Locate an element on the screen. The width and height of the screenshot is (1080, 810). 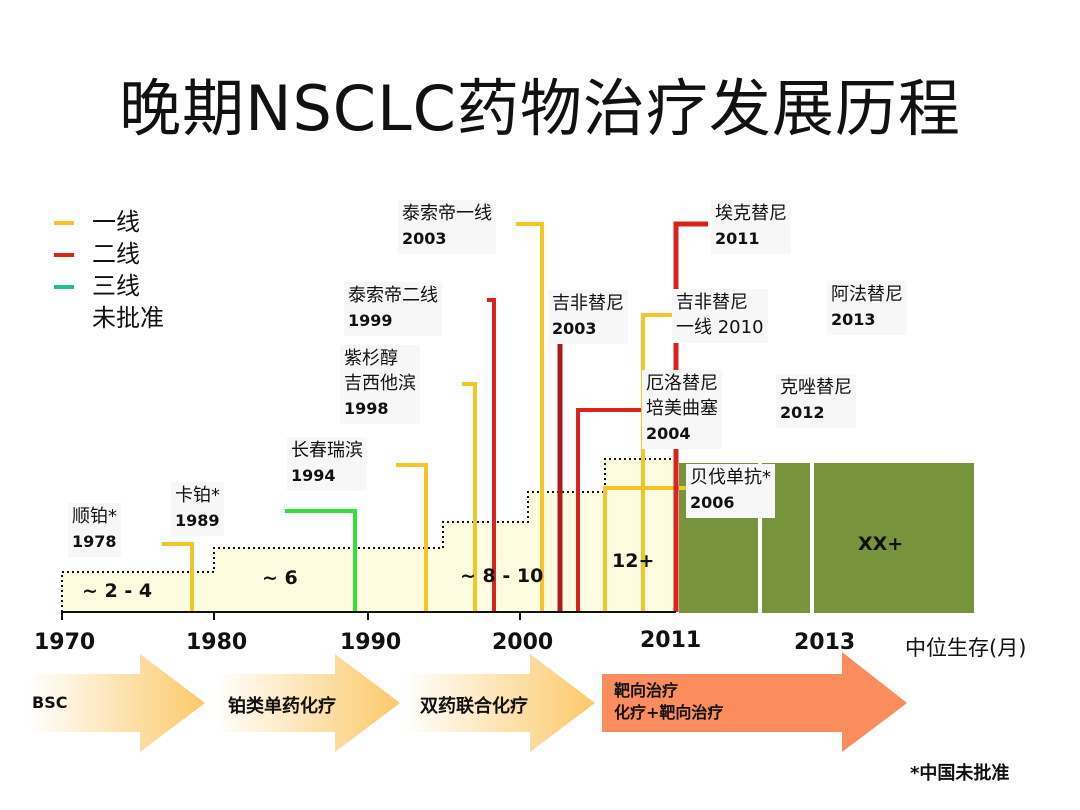
survival-step-area is located at coordinates (369, 535).